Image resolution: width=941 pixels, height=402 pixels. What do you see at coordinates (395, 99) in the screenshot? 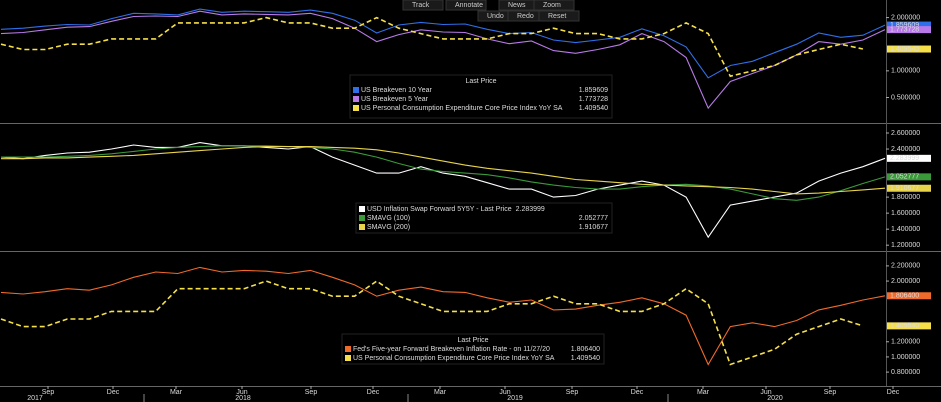
I see `legend-label: US Breakeven 5 Year` at bounding box center [395, 99].